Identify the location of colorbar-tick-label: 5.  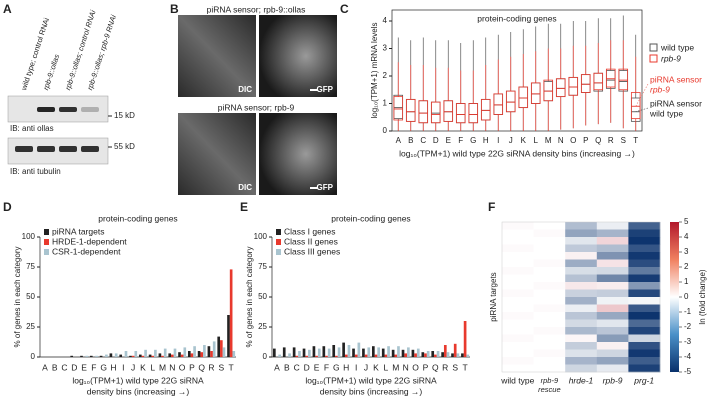
(686, 221).